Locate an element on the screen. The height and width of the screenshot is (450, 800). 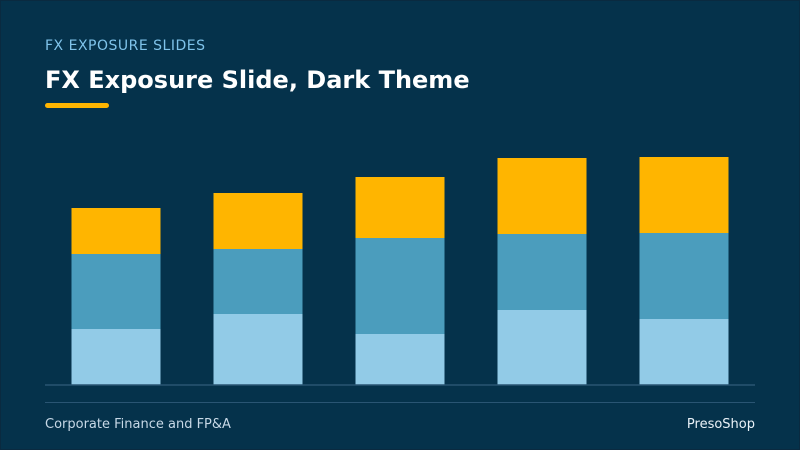
bar-3-middle-segment is located at coordinates (400, 286).